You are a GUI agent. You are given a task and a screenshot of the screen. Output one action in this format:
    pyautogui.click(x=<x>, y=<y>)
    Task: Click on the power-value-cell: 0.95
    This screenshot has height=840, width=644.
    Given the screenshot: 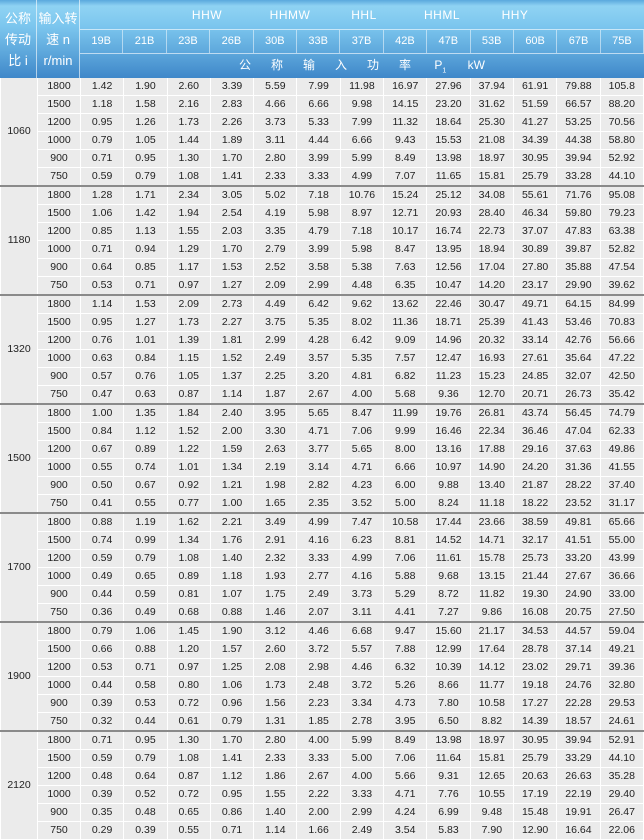 What is the action you would take?
    pyautogui.click(x=145, y=158)
    